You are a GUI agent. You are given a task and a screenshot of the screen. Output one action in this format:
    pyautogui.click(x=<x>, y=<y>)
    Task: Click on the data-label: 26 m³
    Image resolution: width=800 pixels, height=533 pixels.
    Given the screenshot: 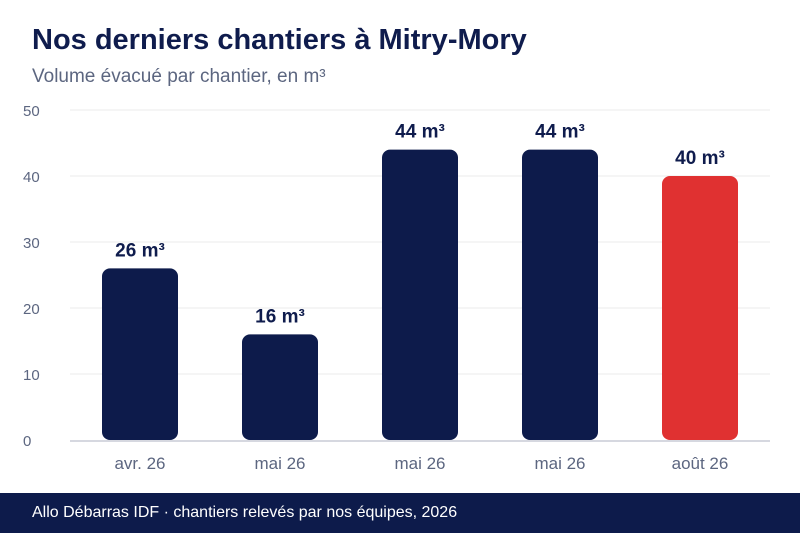 What is the action you would take?
    pyautogui.click(x=140, y=250)
    